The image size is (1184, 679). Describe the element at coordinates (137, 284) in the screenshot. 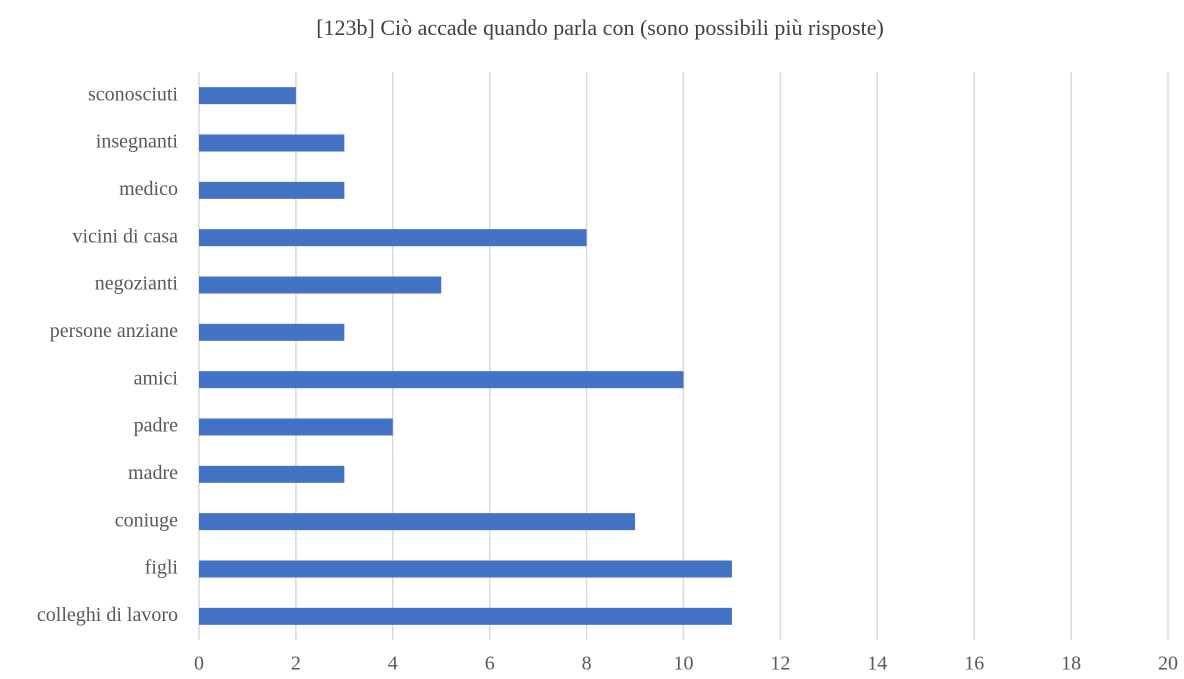

I see `y-tick-label: negozianti` at that location.